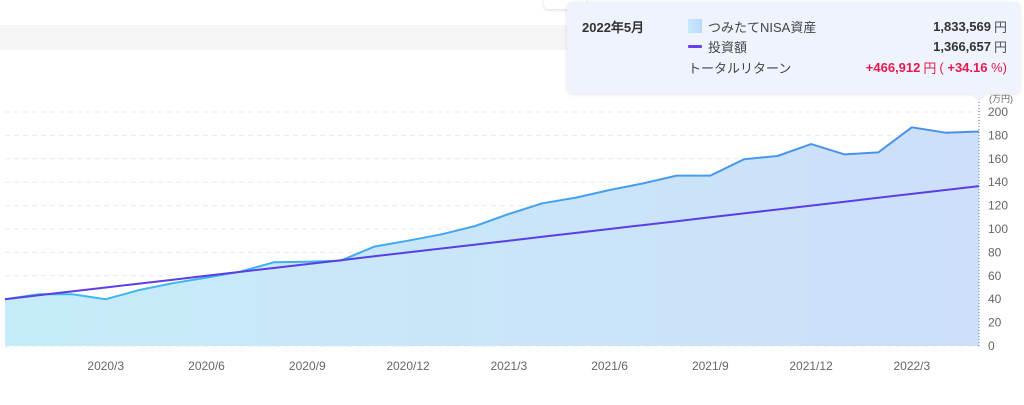 The image size is (1024, 405). I want to click on total-return-percent: ( +34.16 %), so click(973, 67).